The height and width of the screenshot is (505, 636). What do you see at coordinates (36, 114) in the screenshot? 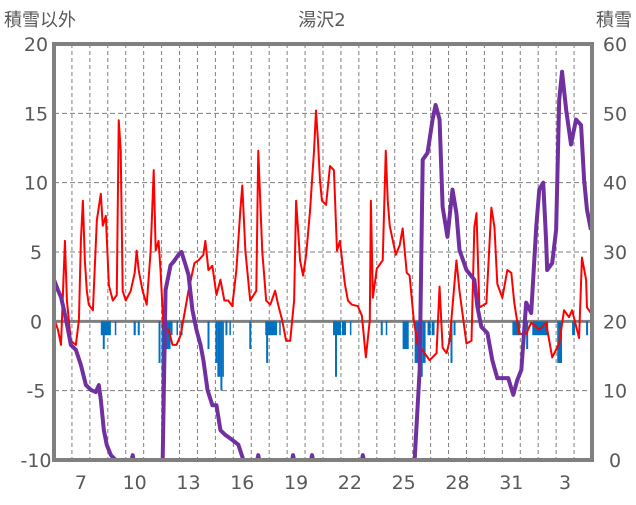
I see `y-left-tick-label: 15` at bounding box center [36, 114].